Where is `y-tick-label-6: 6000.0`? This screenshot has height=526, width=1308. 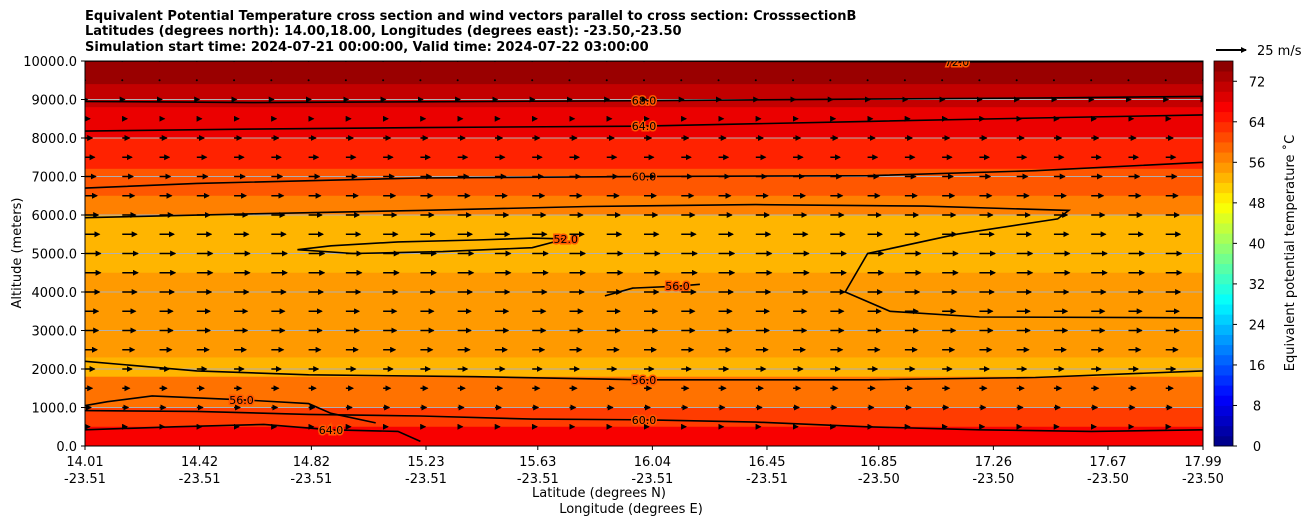
y-tick-label-6: 6000.0 is located at coordinates (55, 216).